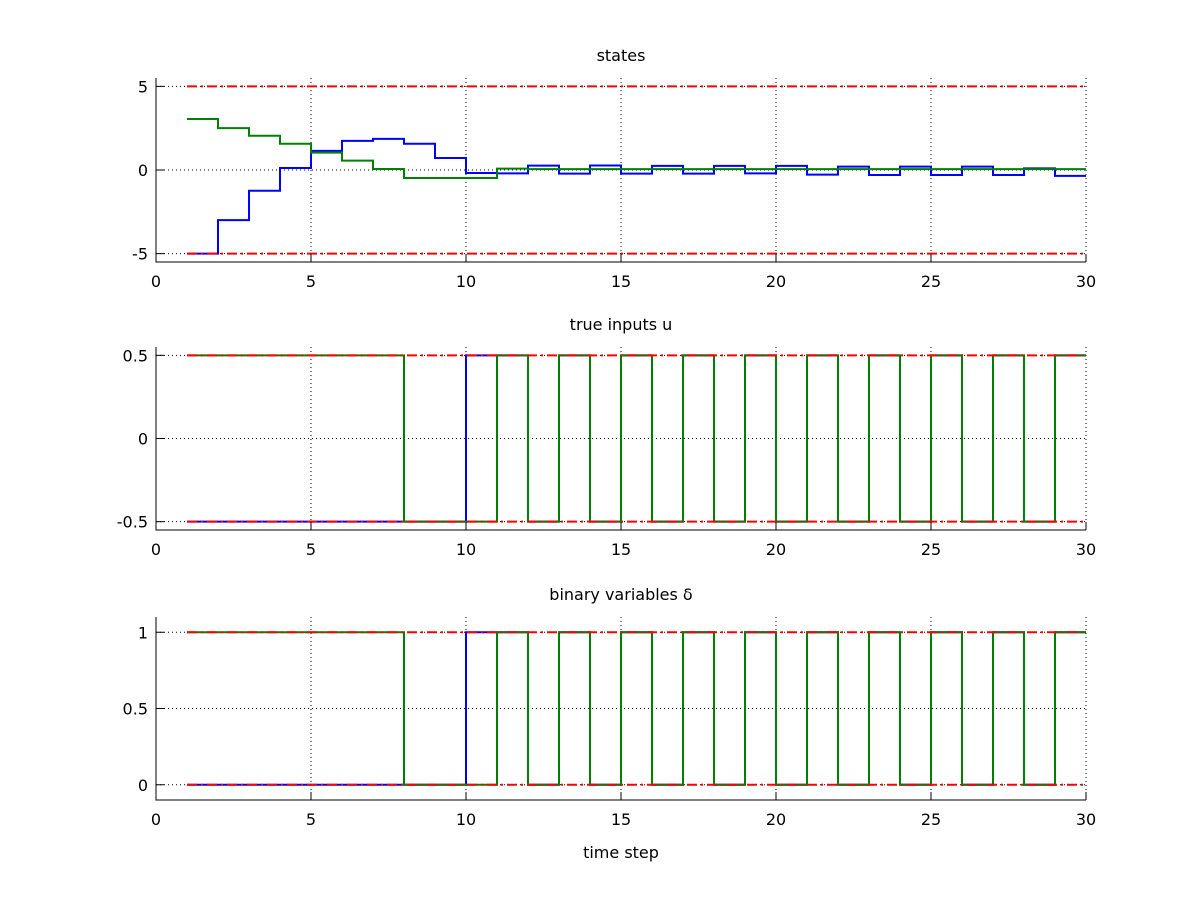 The image size is (1200, 904). What do you see at coordinates (143, 632) in the screenshot?
I see `y-tick-label: 1` at bounding box center [143, 632].